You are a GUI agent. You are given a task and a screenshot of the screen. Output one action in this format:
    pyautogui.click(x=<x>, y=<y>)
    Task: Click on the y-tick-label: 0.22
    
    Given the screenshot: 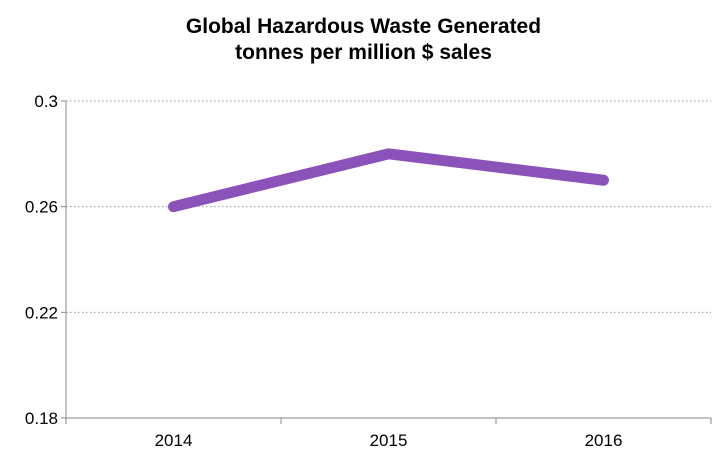 What is the action you would take?
    pyautogui.click(x=41, y=312)
    